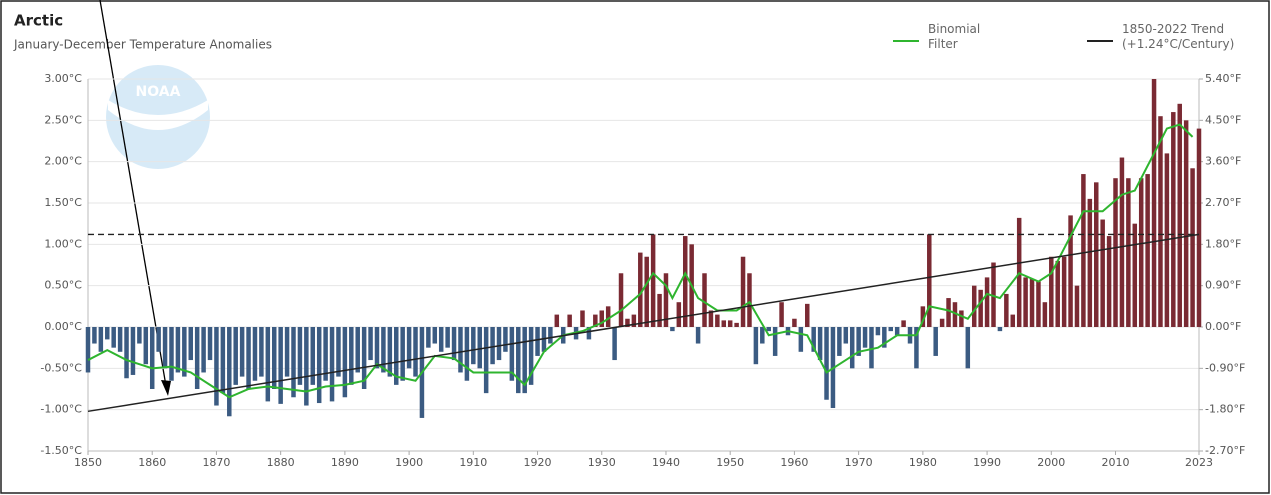  What do you see at coordinates (1051, 462) in the screenshot?
I see `x-tick-label: 2000` at bounding box center [1051, 462].